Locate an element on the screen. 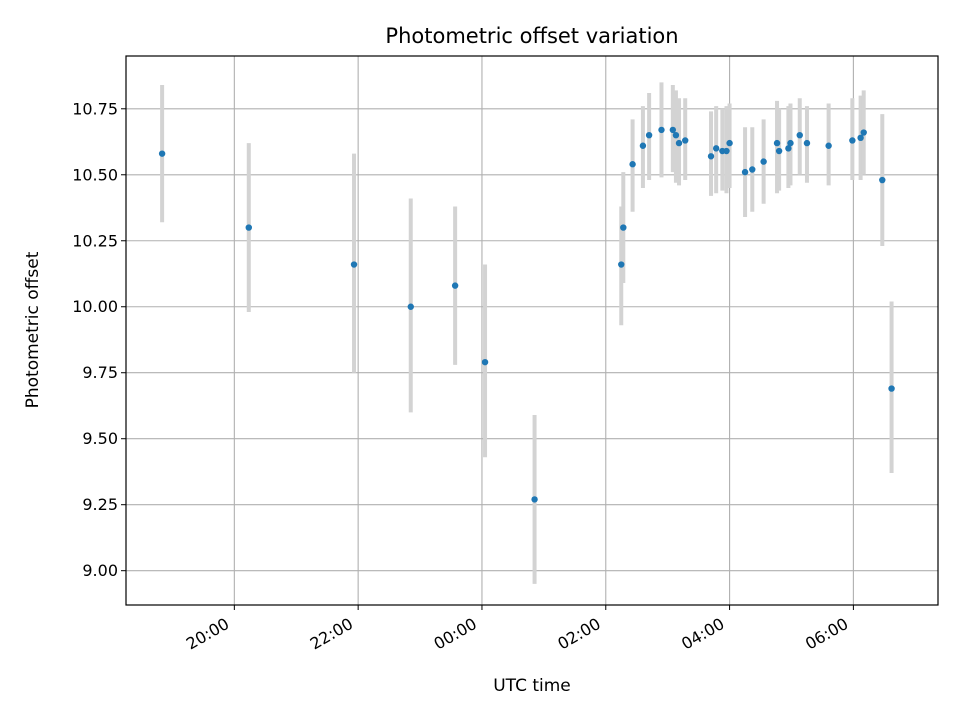 The image size is (960, 720). y-tick-label: 9.00 is located at coordinates (100, 570).